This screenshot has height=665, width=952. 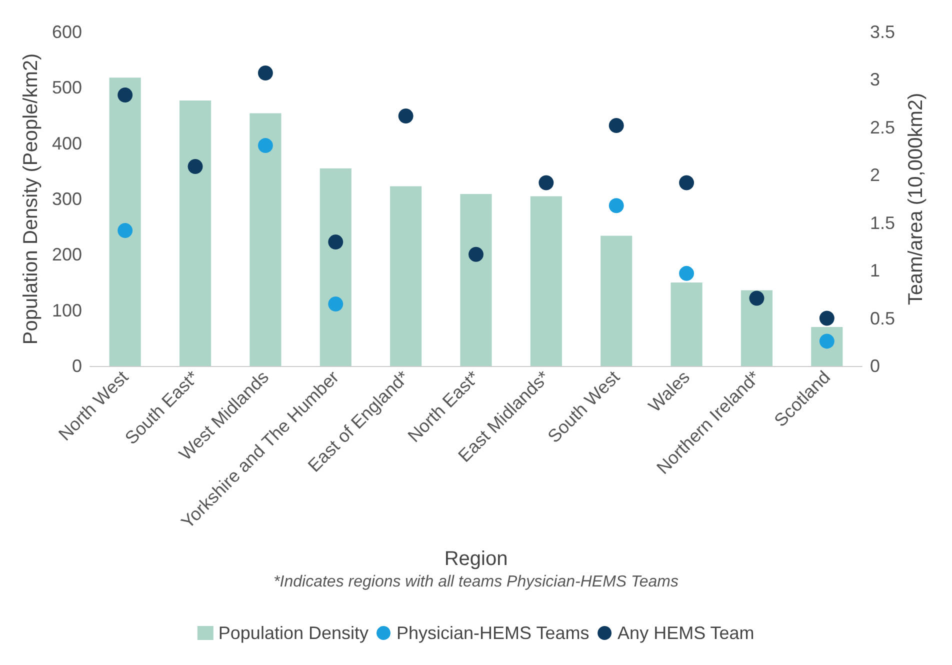 I want to click on y2-tick-label: 1, so click(x=875, y=270).